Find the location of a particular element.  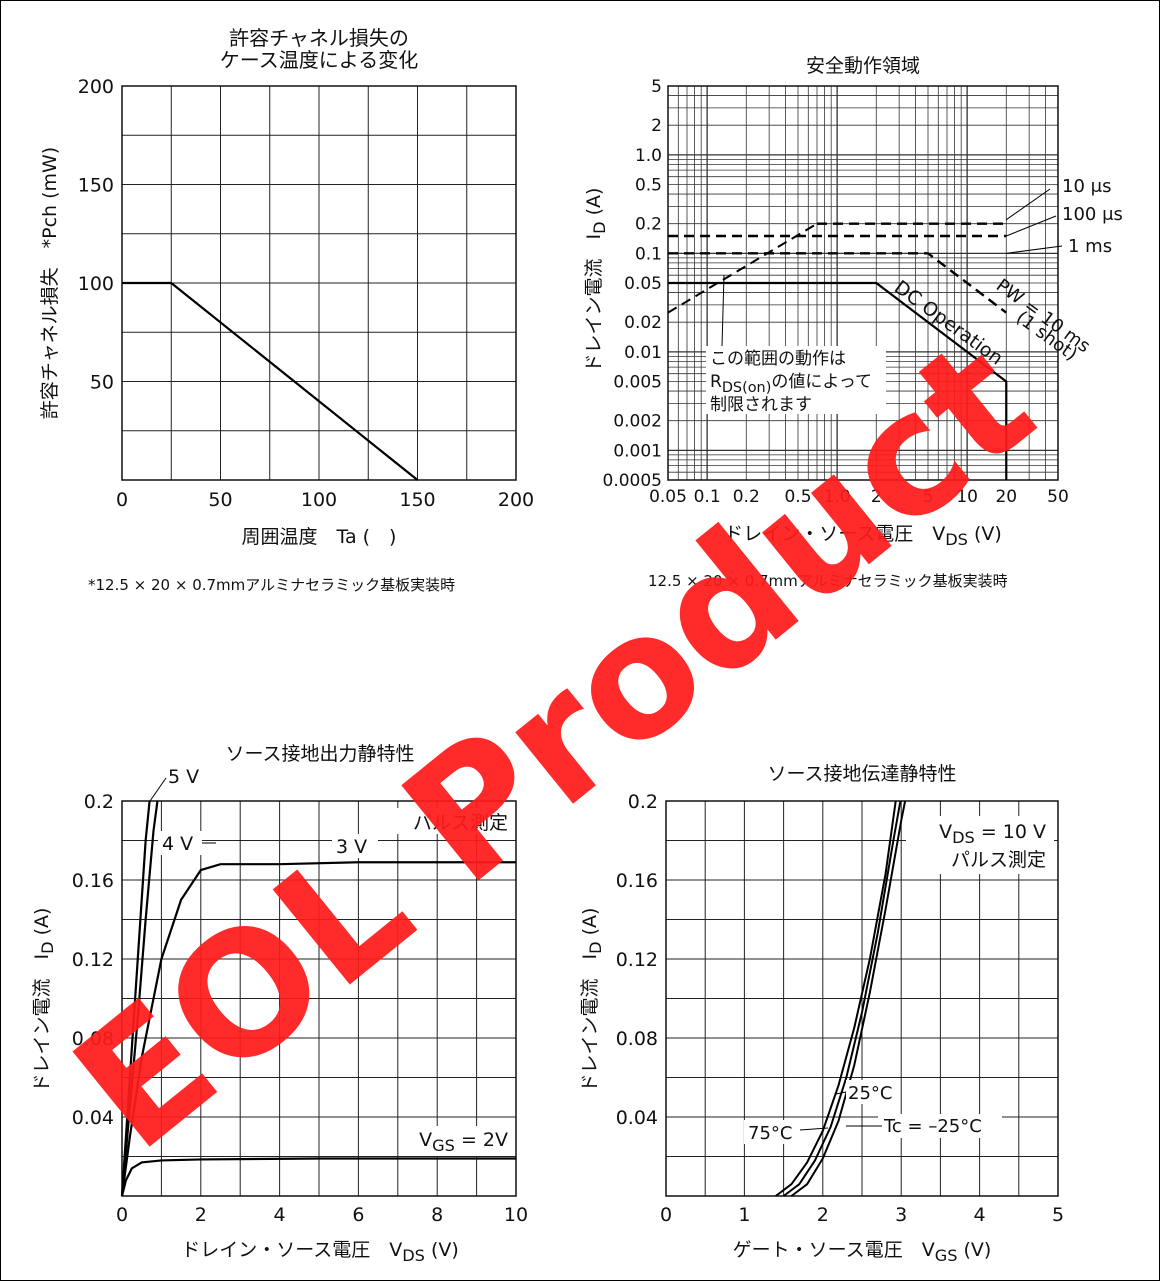

label-pulse: パルス測定 is located at coordinates (998, 860).